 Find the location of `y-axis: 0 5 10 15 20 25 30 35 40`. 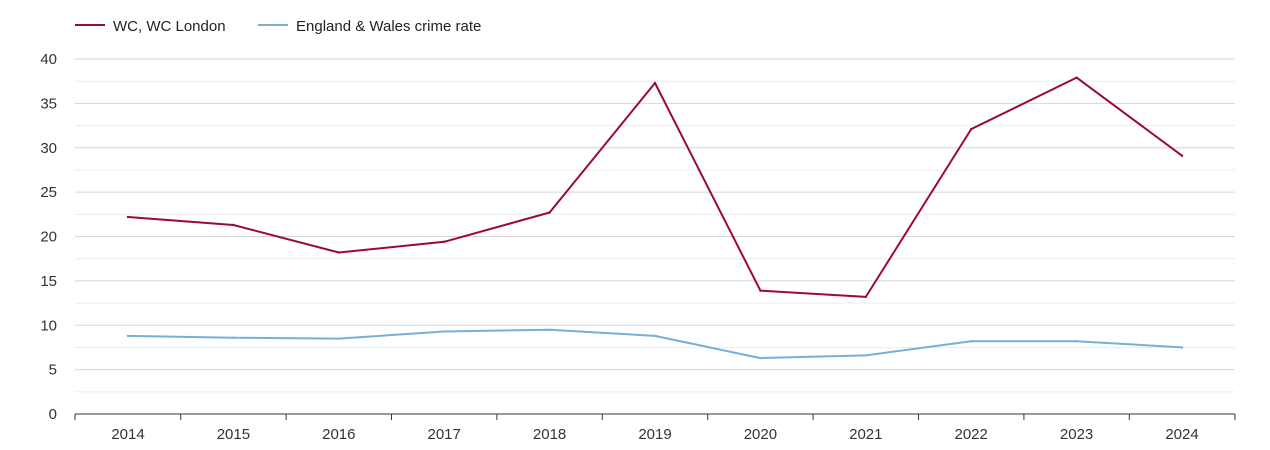

y-axis: 0 5 10 15 20 25 30 35 40 is located at coordinates (48, 237).